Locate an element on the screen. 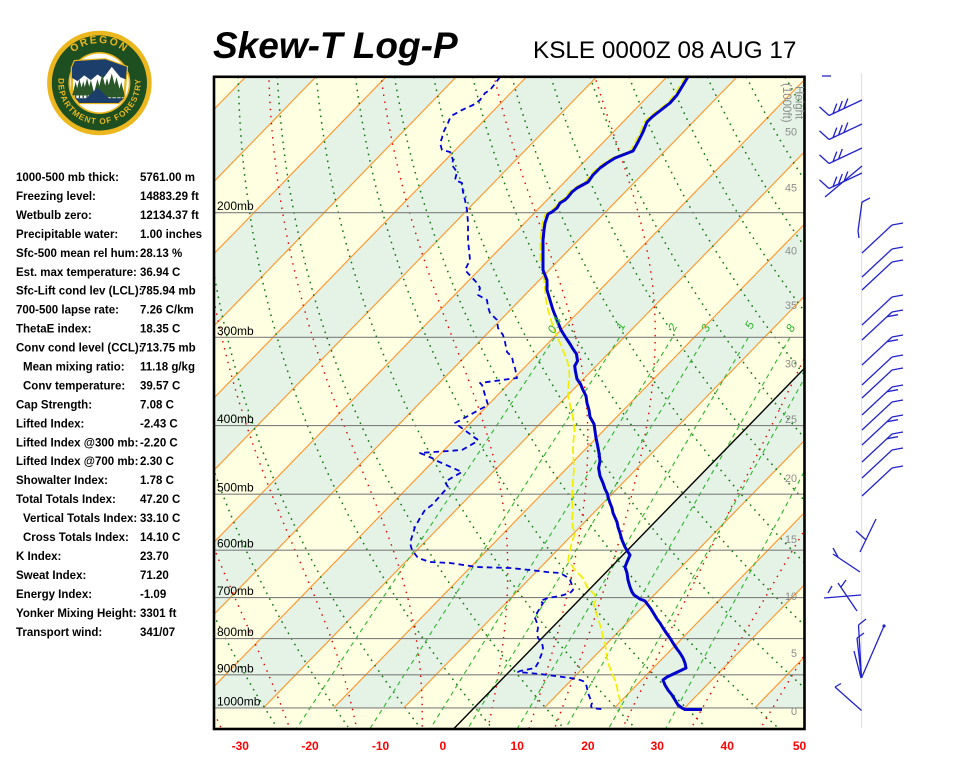 This screenshot has width=960, height=768. svg-text: 14.10 C is located at coordinates (160, 538).